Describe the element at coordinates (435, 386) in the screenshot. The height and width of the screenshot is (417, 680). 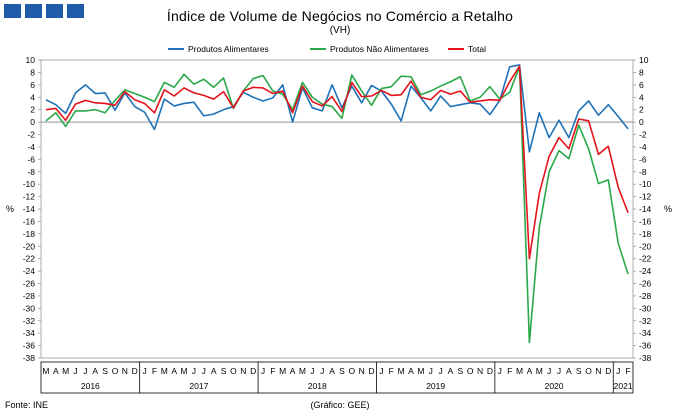
I see `x-year-label: 2019` at that location.